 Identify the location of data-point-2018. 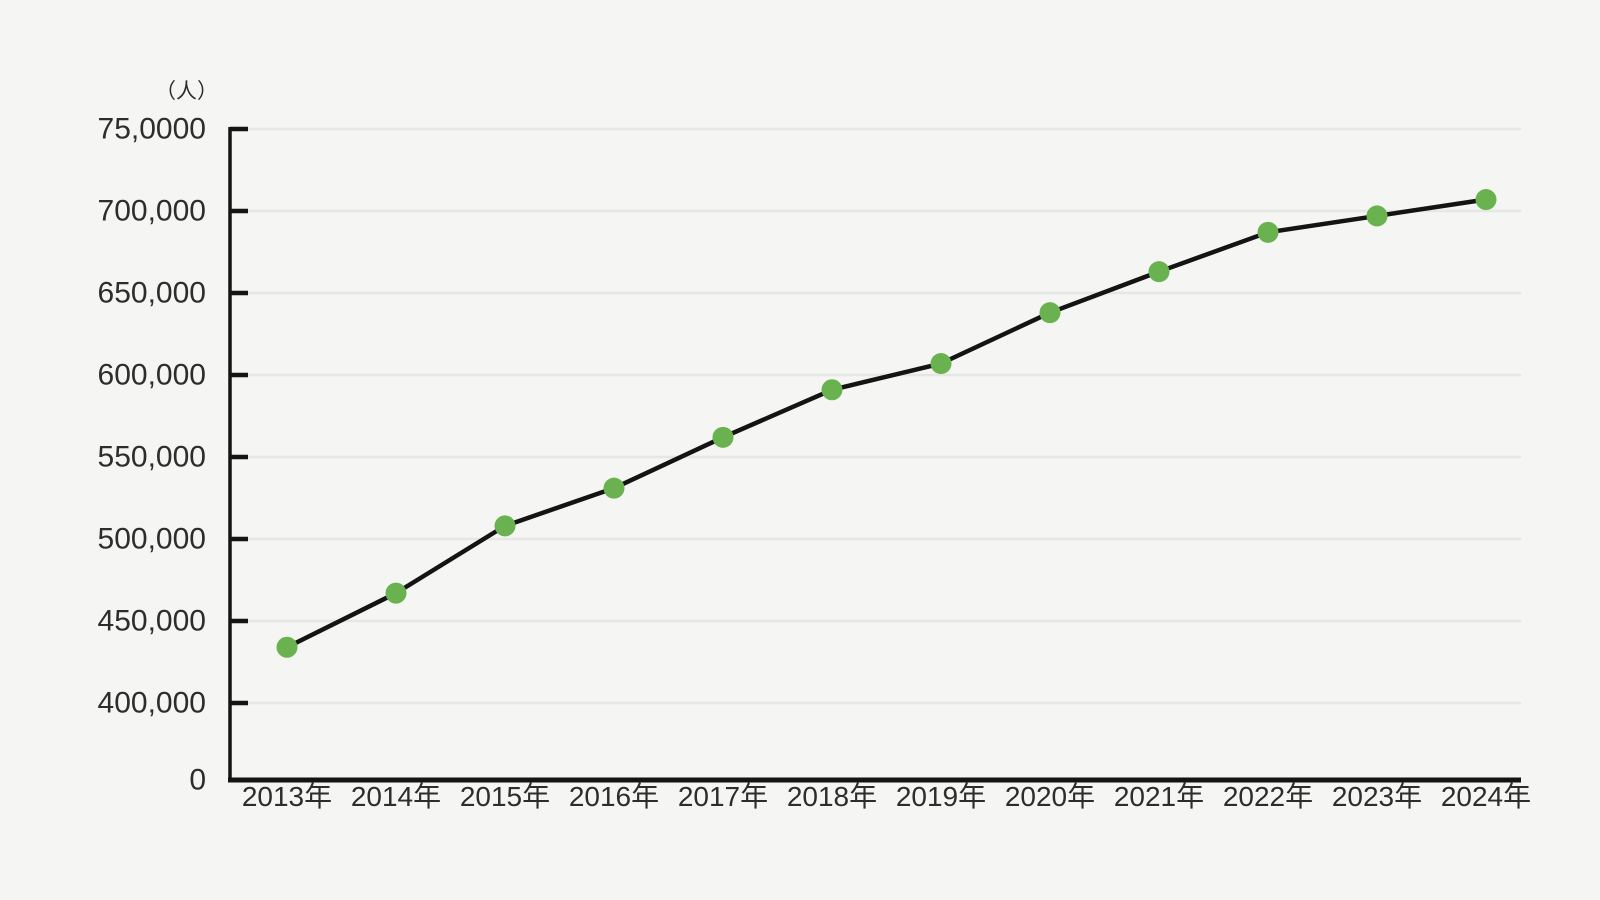
(832, 390).